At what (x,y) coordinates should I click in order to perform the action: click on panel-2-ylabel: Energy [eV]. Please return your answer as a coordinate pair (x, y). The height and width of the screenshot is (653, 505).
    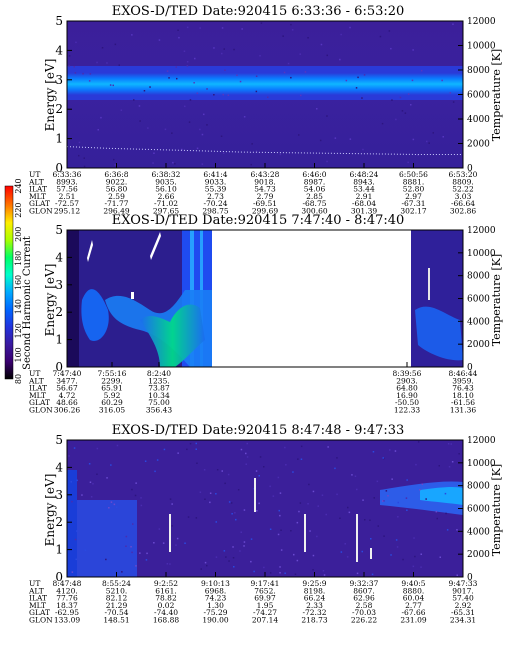
    Looking at the image, I should click on (50, 300).